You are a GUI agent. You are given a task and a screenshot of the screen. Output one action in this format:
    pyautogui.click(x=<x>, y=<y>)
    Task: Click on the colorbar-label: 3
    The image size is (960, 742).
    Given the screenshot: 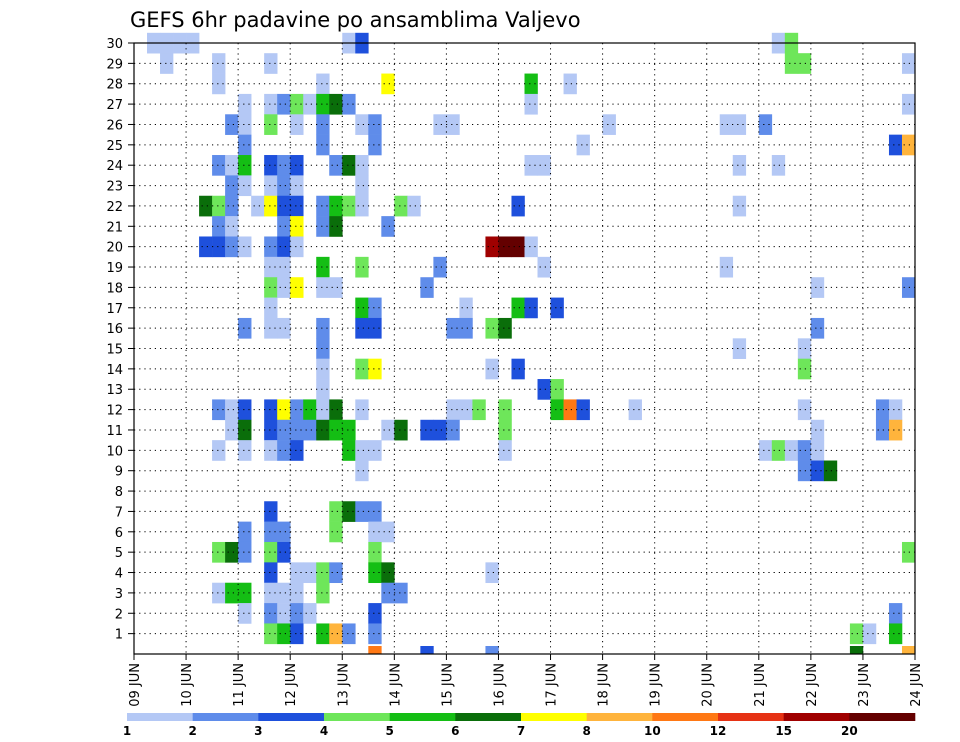 What is the action you would take?
    pyautogui.click(x=258, y=731)
    